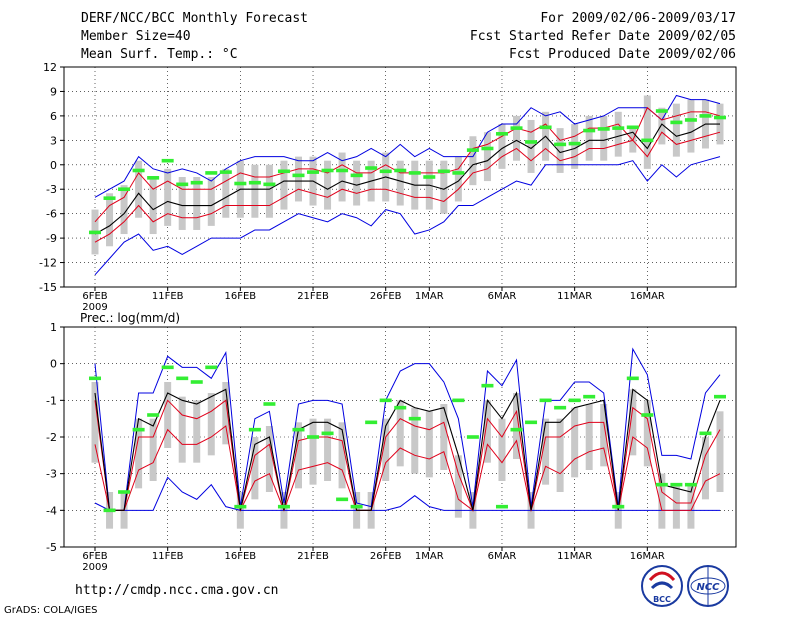 The image size is (800, 618). I want to click on y-tick-label: -1, so click(51, 400).